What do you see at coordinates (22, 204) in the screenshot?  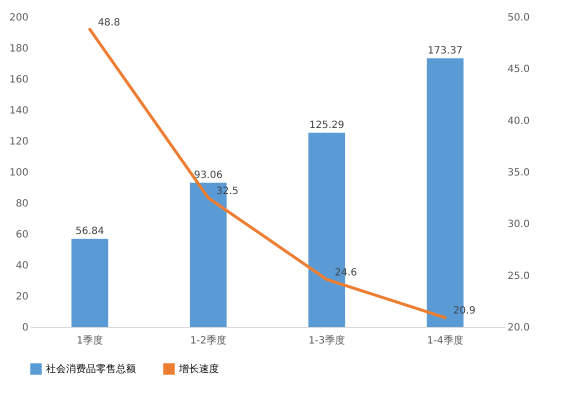 I see `y-tick-label: 80` at bounding box center [22, 204].